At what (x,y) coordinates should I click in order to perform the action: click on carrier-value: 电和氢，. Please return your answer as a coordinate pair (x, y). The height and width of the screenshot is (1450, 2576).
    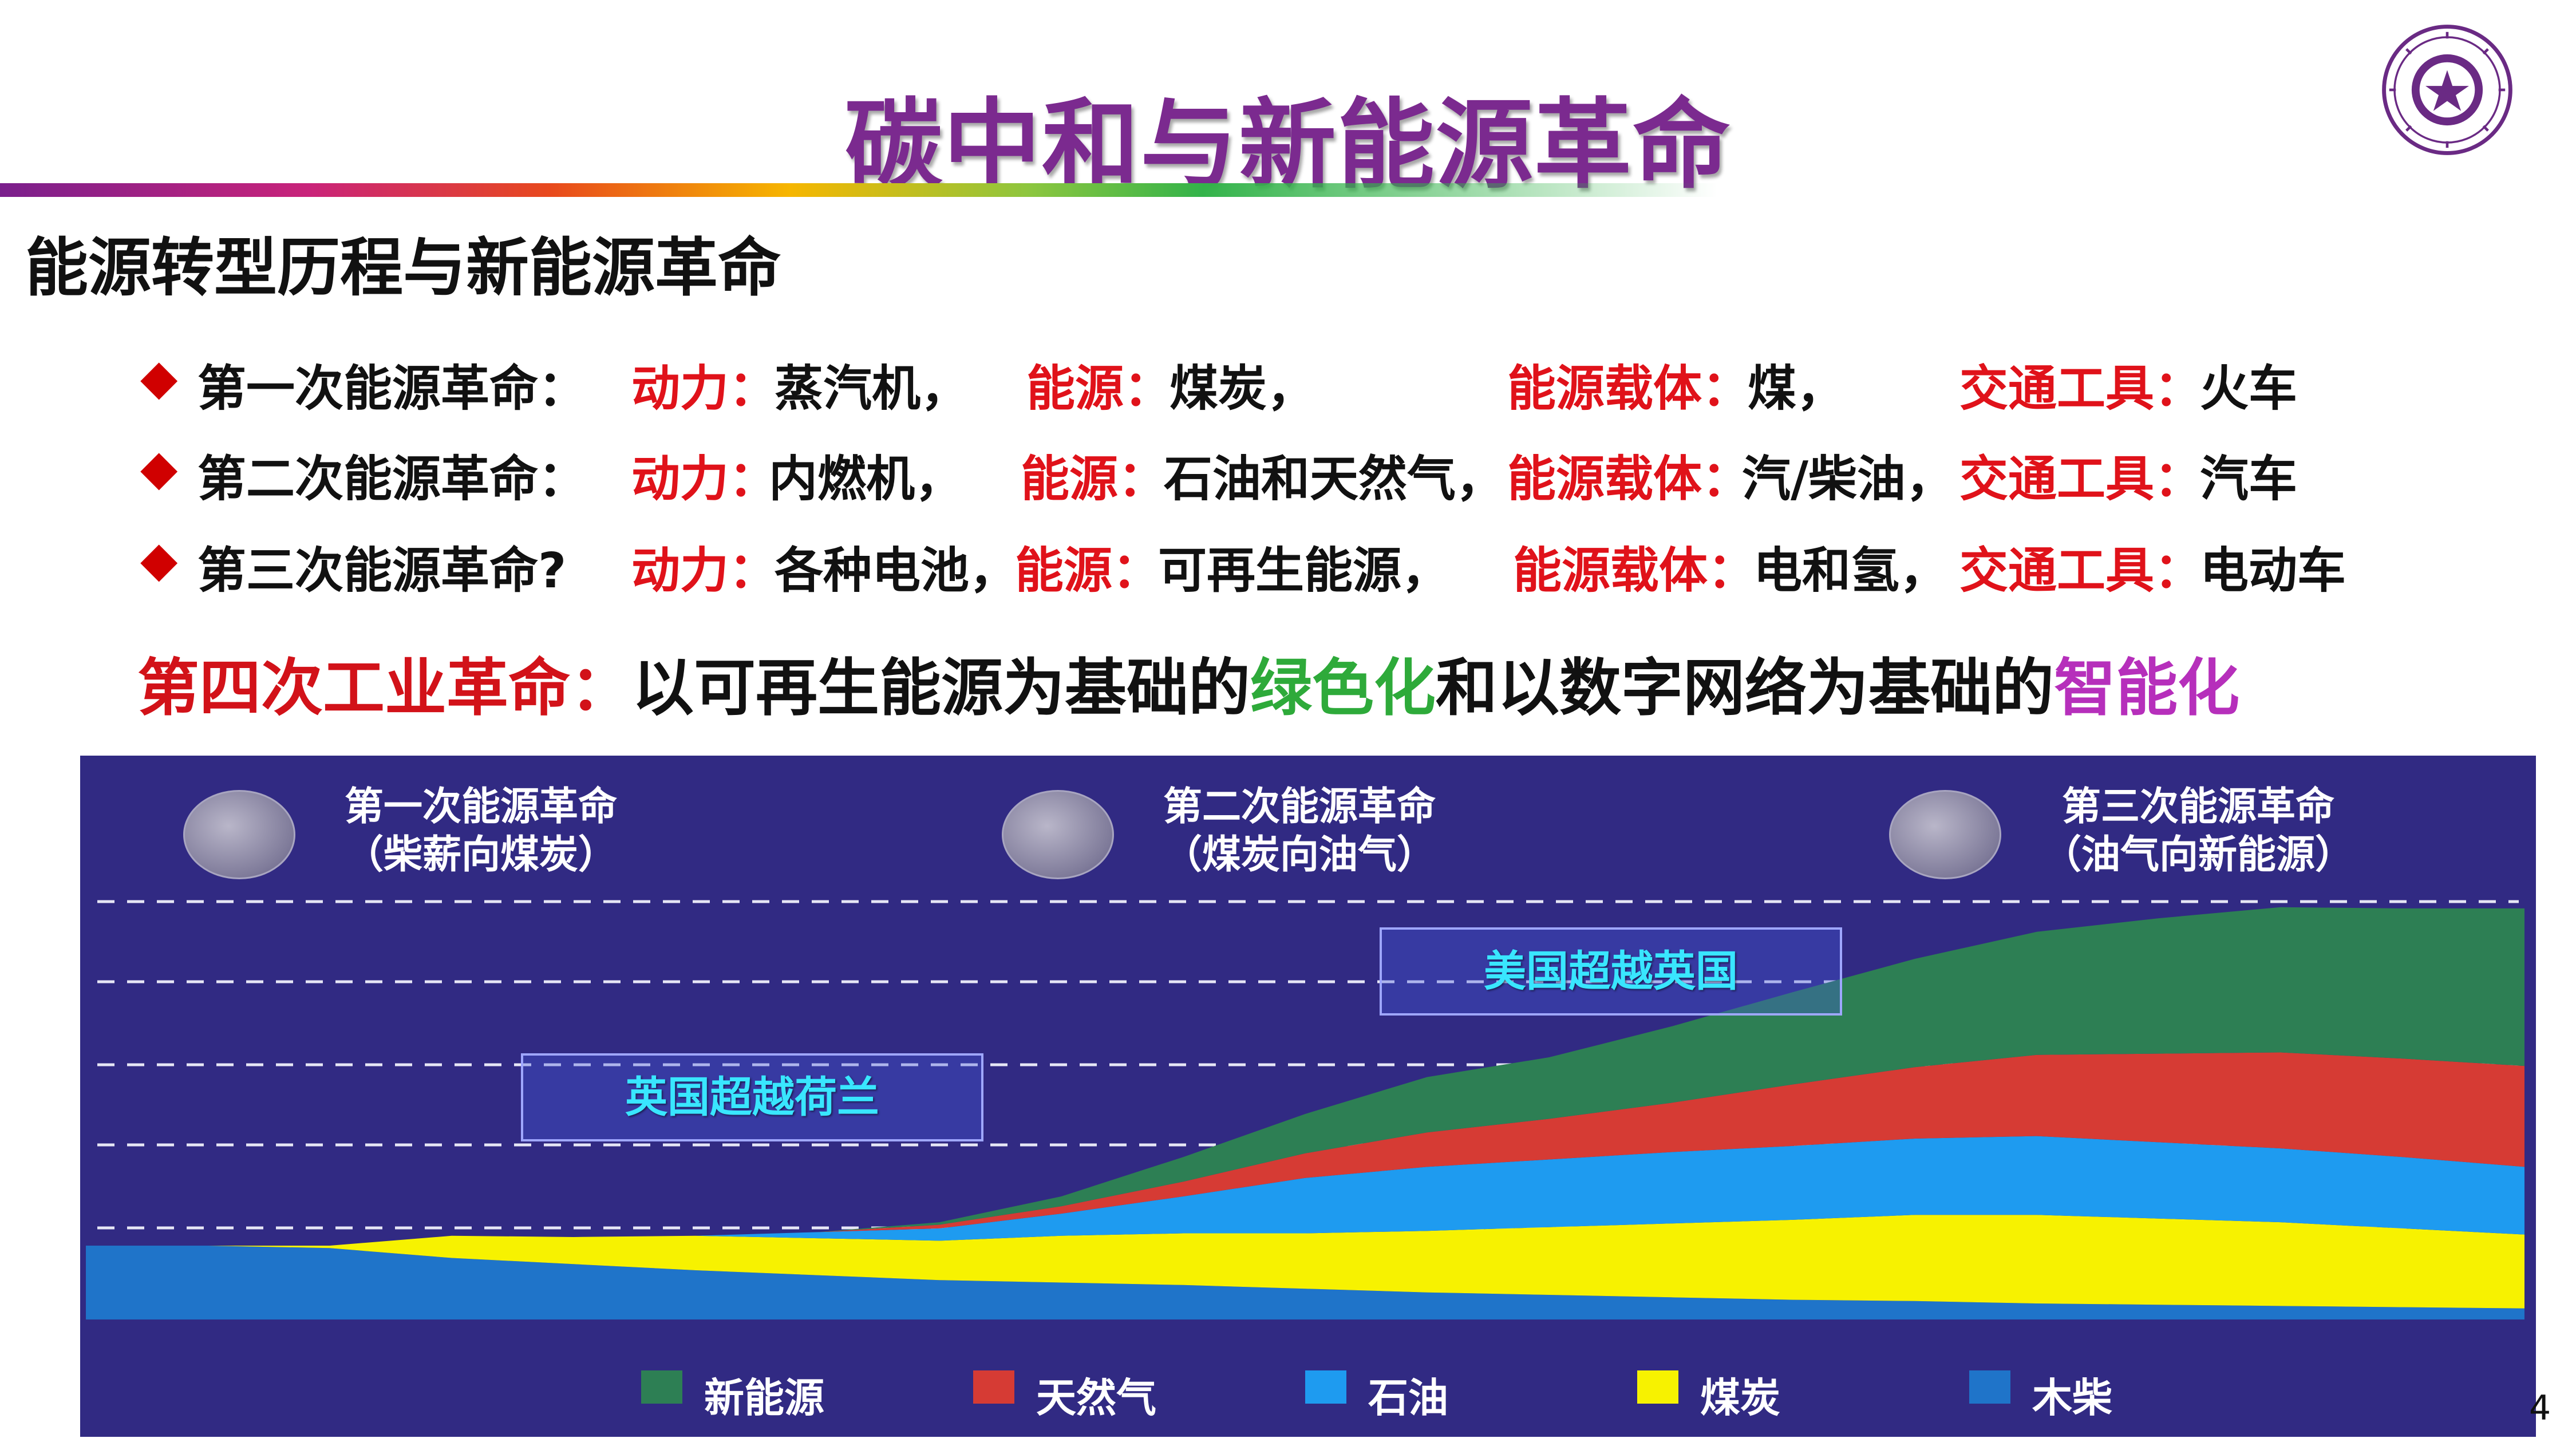
    Looking at the image, I should click on (1851, 571).